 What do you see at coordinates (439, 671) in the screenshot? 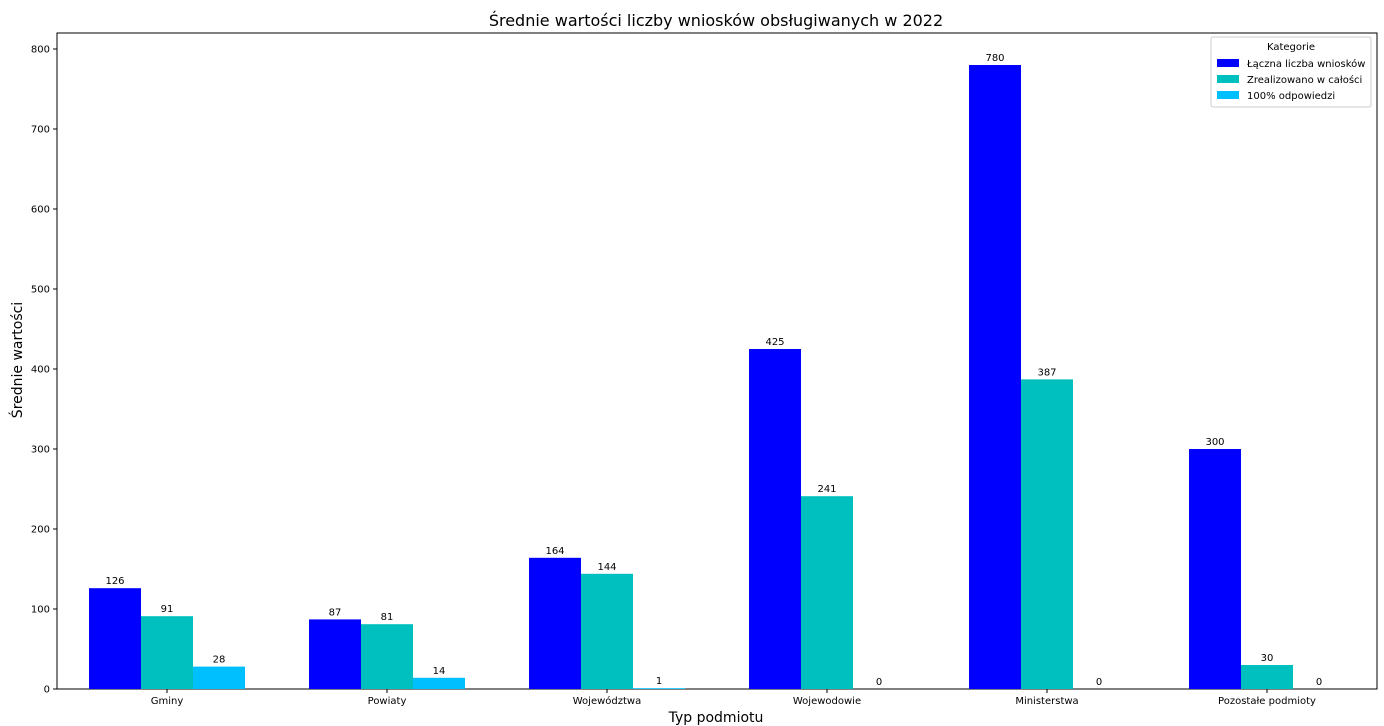
I see `bar-value-label: 14` at bounding box center [439, 671].